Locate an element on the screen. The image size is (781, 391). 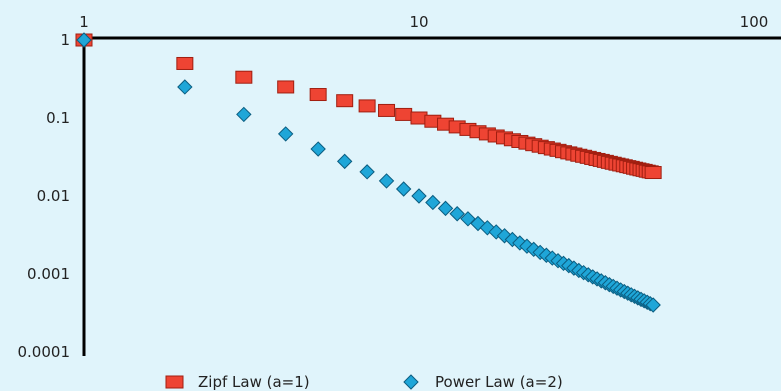
y-tick-labels: 1 0.1 0.01 0.001 0.0001 is located at coordinates (44, 196).